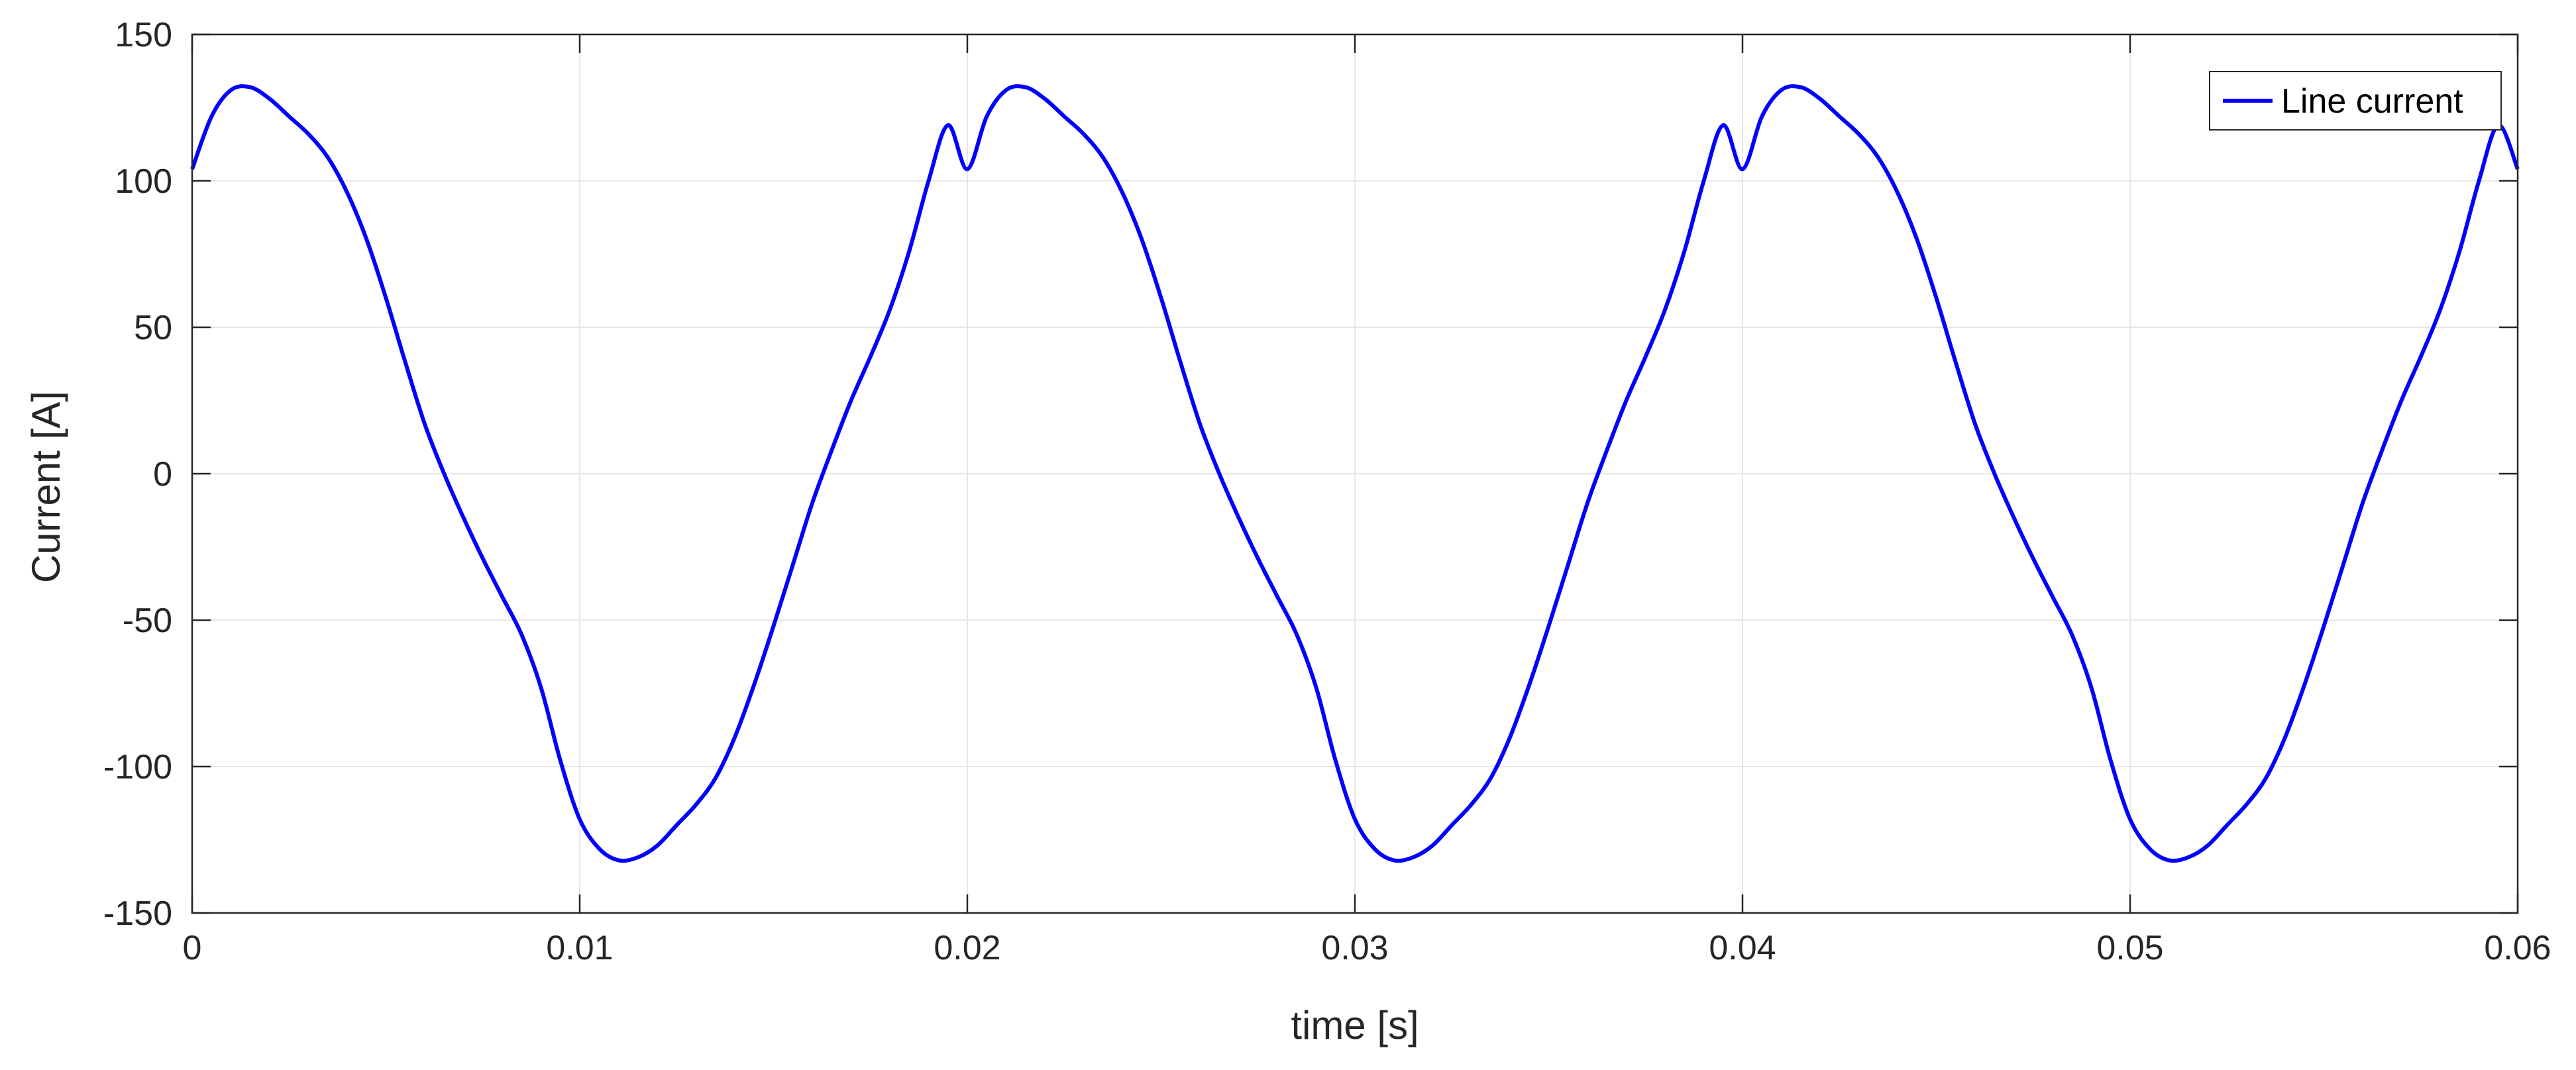 The width and height of the screenshot is (2576, 1070). Describe the element at coordinates (1354, 948) in the screenshot. I see `x-tick-label: 0.03` at that location.